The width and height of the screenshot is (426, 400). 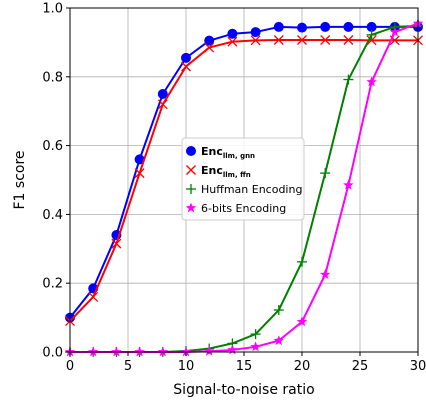 I want to click on x-axis-label: Signal-to-noise ratio, so click(x=243, y=390).